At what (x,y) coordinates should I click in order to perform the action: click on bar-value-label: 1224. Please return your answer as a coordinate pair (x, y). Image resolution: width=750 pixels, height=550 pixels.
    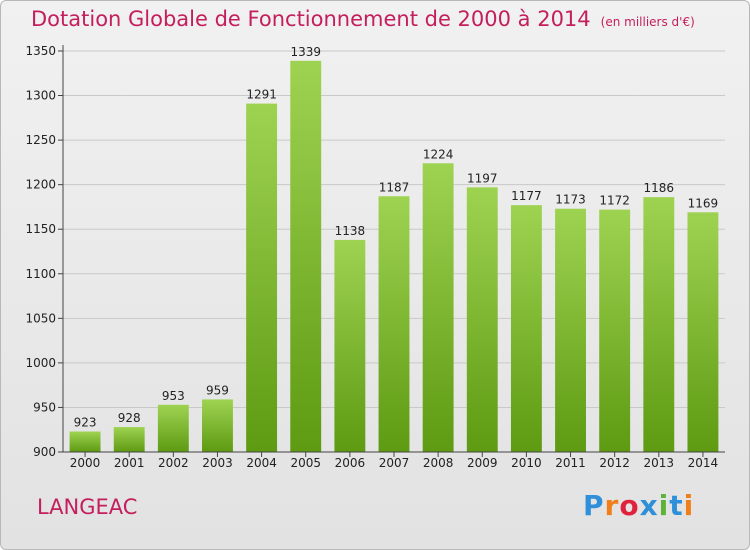
    Looking at the image, I should click on (438, 154).